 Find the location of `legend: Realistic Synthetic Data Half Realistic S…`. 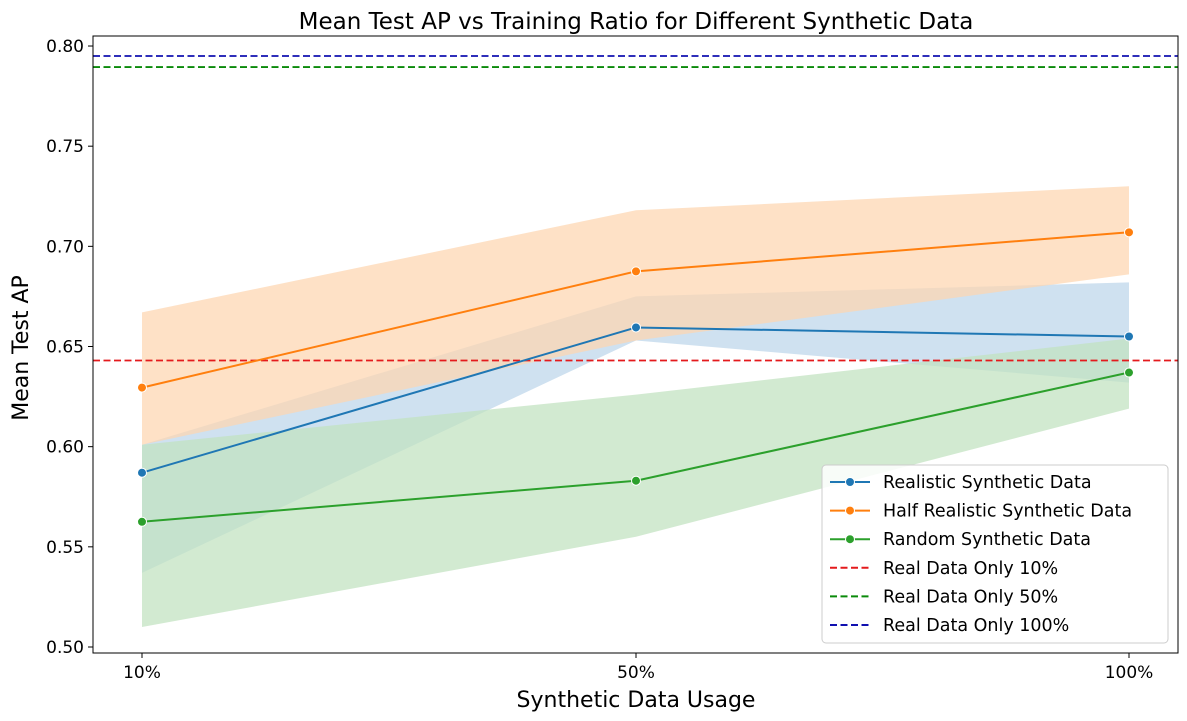

legend: Realistic Synthetic Data Half Realistic S… is located at coordinates (995, 554).